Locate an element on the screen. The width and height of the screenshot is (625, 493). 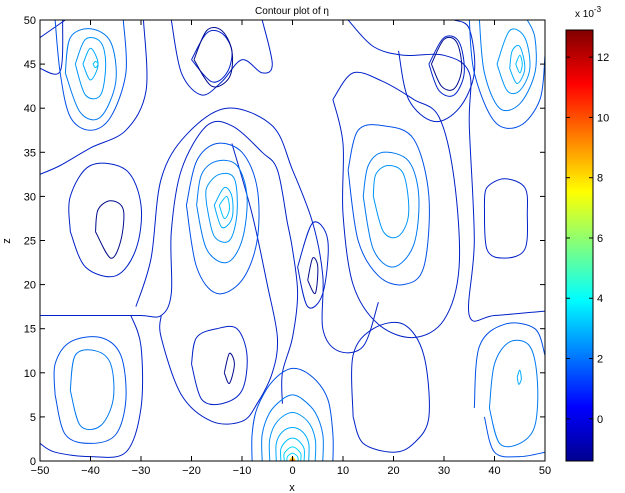
y-tick-label: 40 is located at coordinates (30, 109).